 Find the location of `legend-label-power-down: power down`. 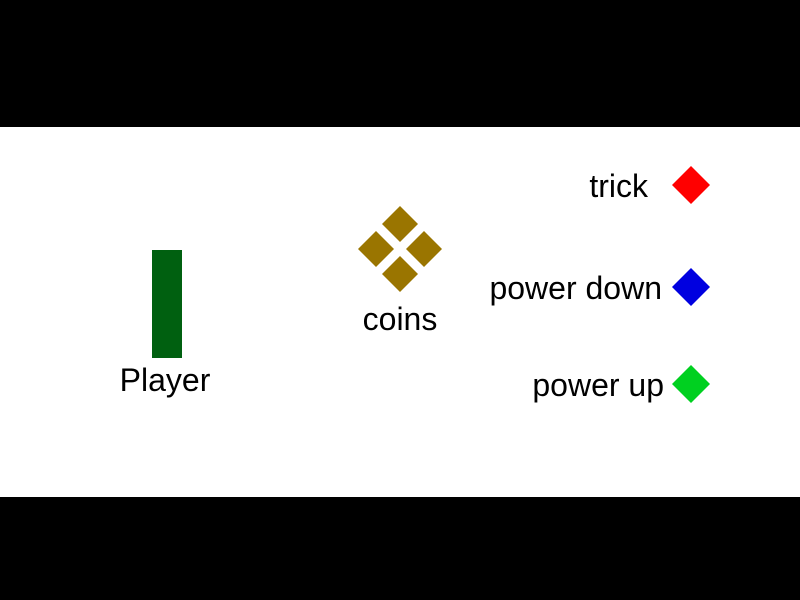

legend-label-power-down: power down is located at coordinates (575, 288).